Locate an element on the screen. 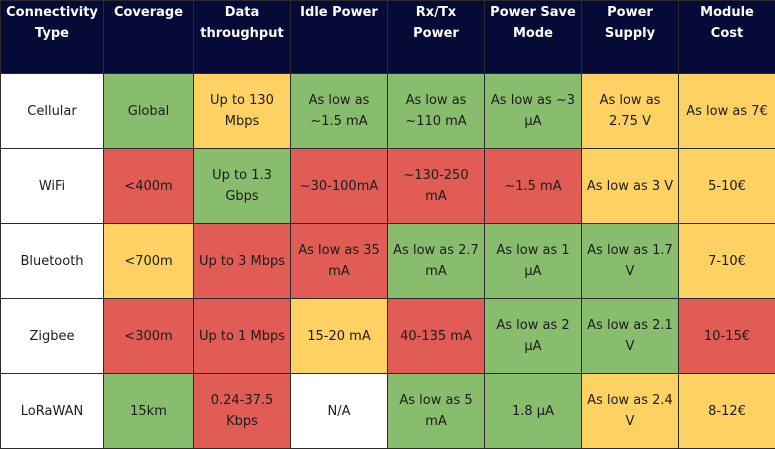  cell-good: Up to 1.3 Gbps is located at coordinates (242, 186).